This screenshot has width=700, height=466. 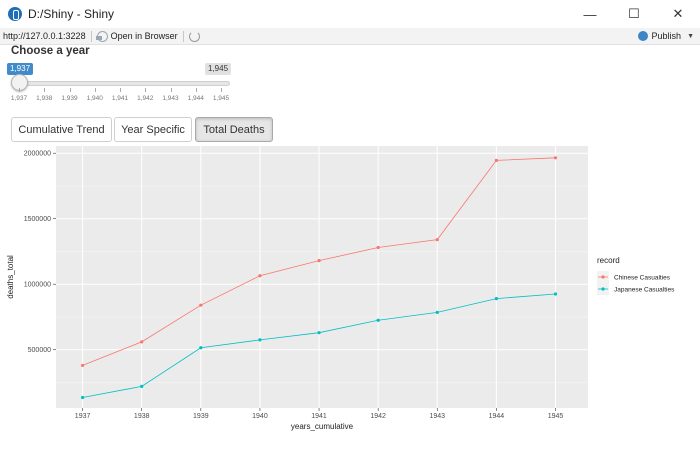 I want to click on slider-tick-label: 1,944, so click(x=195, y=98).